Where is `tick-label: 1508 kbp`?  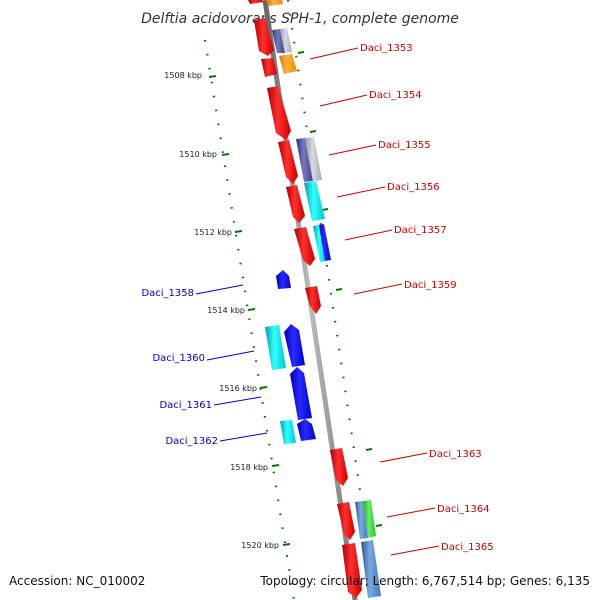 tick-label: 1508 kbp is located at coordinates (183, 75).